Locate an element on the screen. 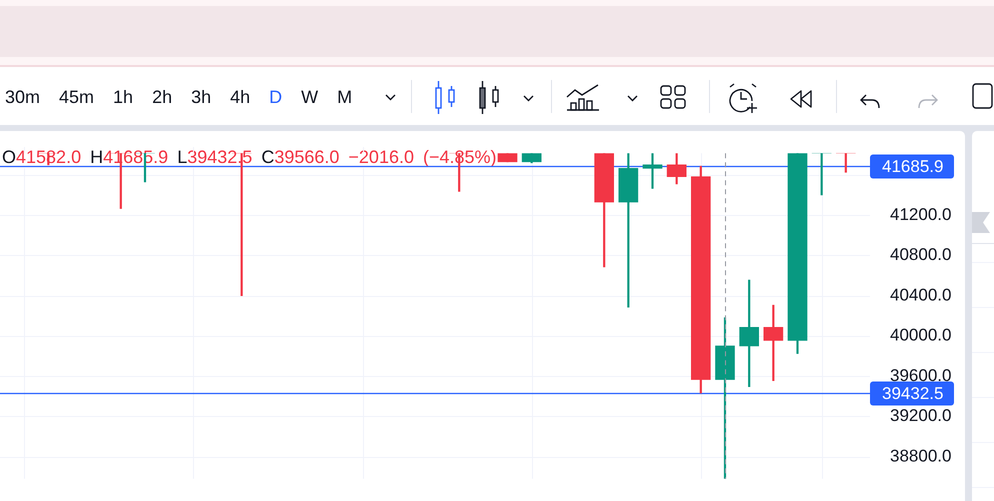 The width and height of the screenshot is (994, 501). text: D is located at coordinates (275, 97).